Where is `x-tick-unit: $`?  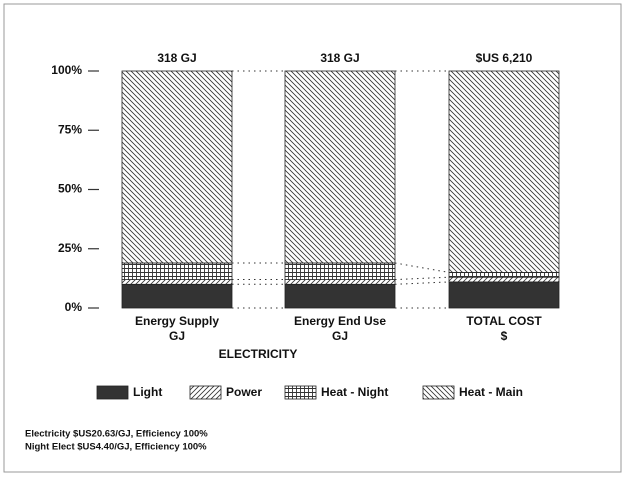 x-tick-unit: $ is located at coordinates (504, 336).